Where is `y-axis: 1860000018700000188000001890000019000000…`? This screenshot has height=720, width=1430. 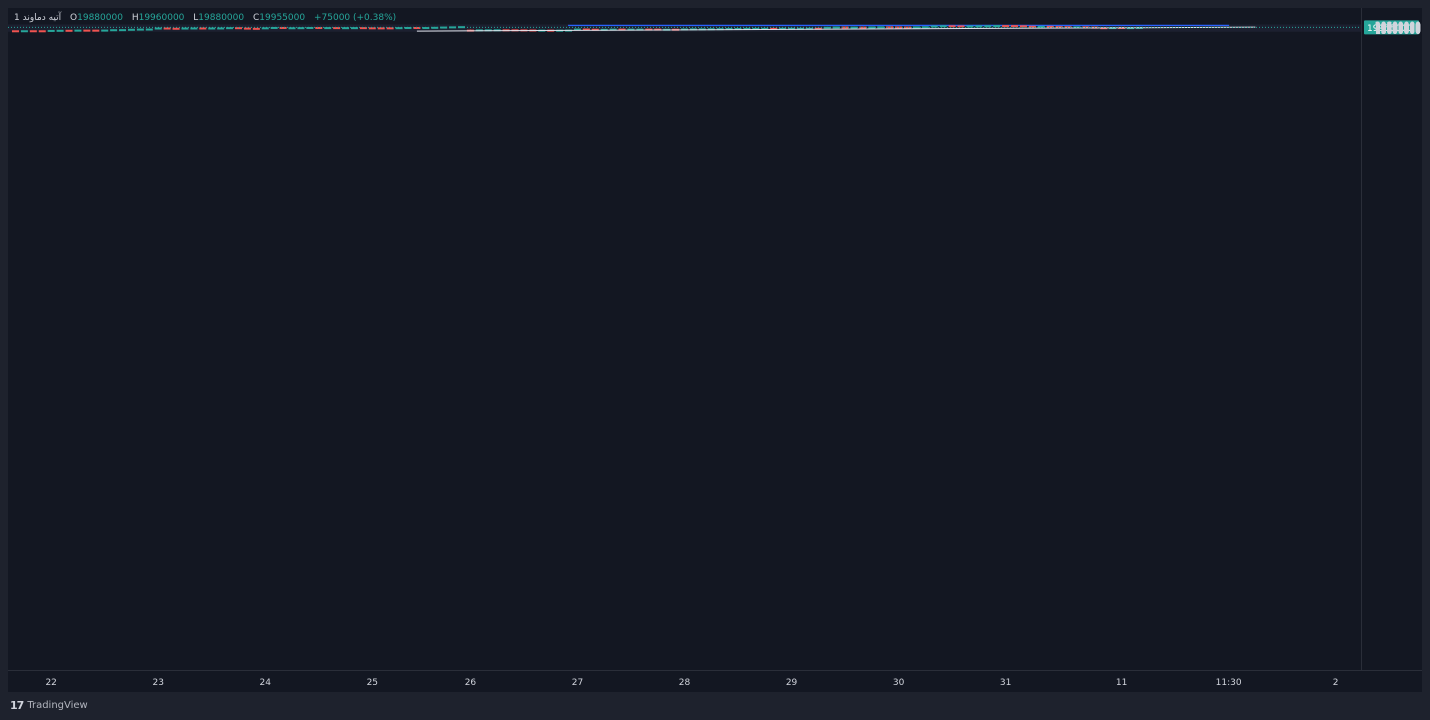
y-axis: 1860000018700000188000001890000019000000… is located at coordinates (1398, 29).